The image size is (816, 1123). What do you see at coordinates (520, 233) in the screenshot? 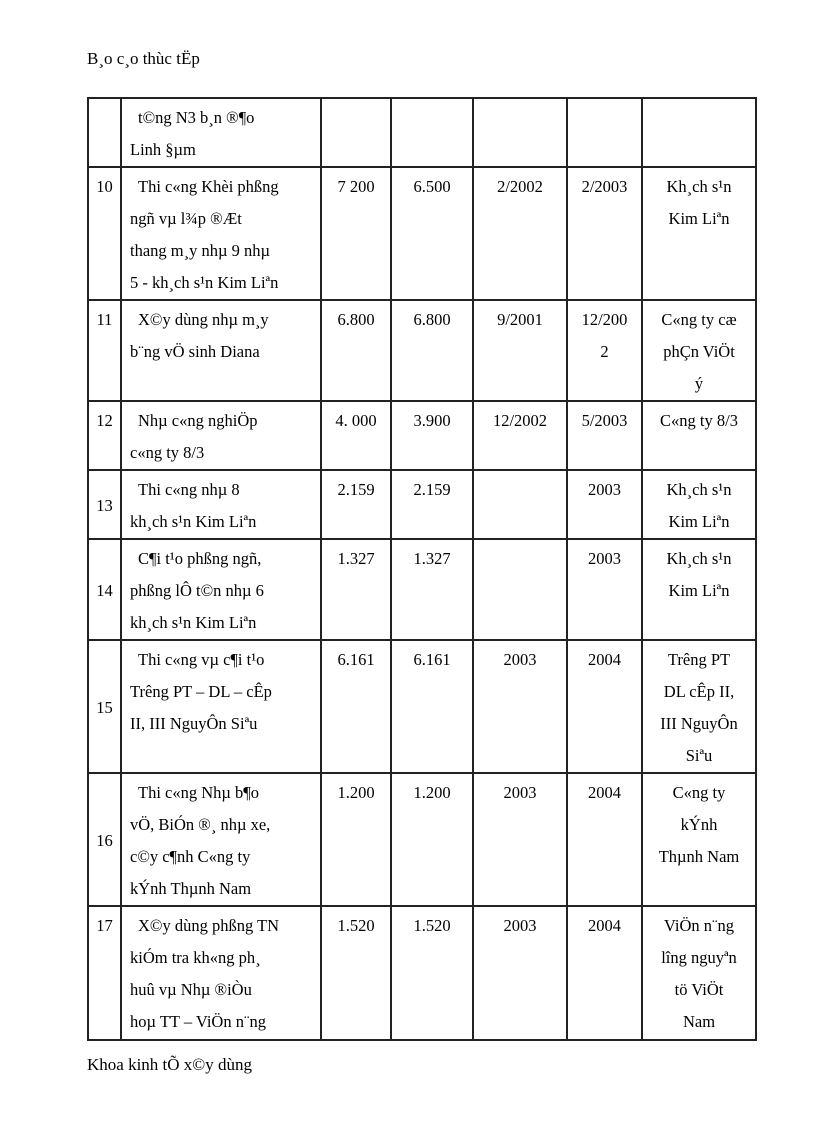
I see `cell-start: 2/2002` at bounding box center [520, 233].